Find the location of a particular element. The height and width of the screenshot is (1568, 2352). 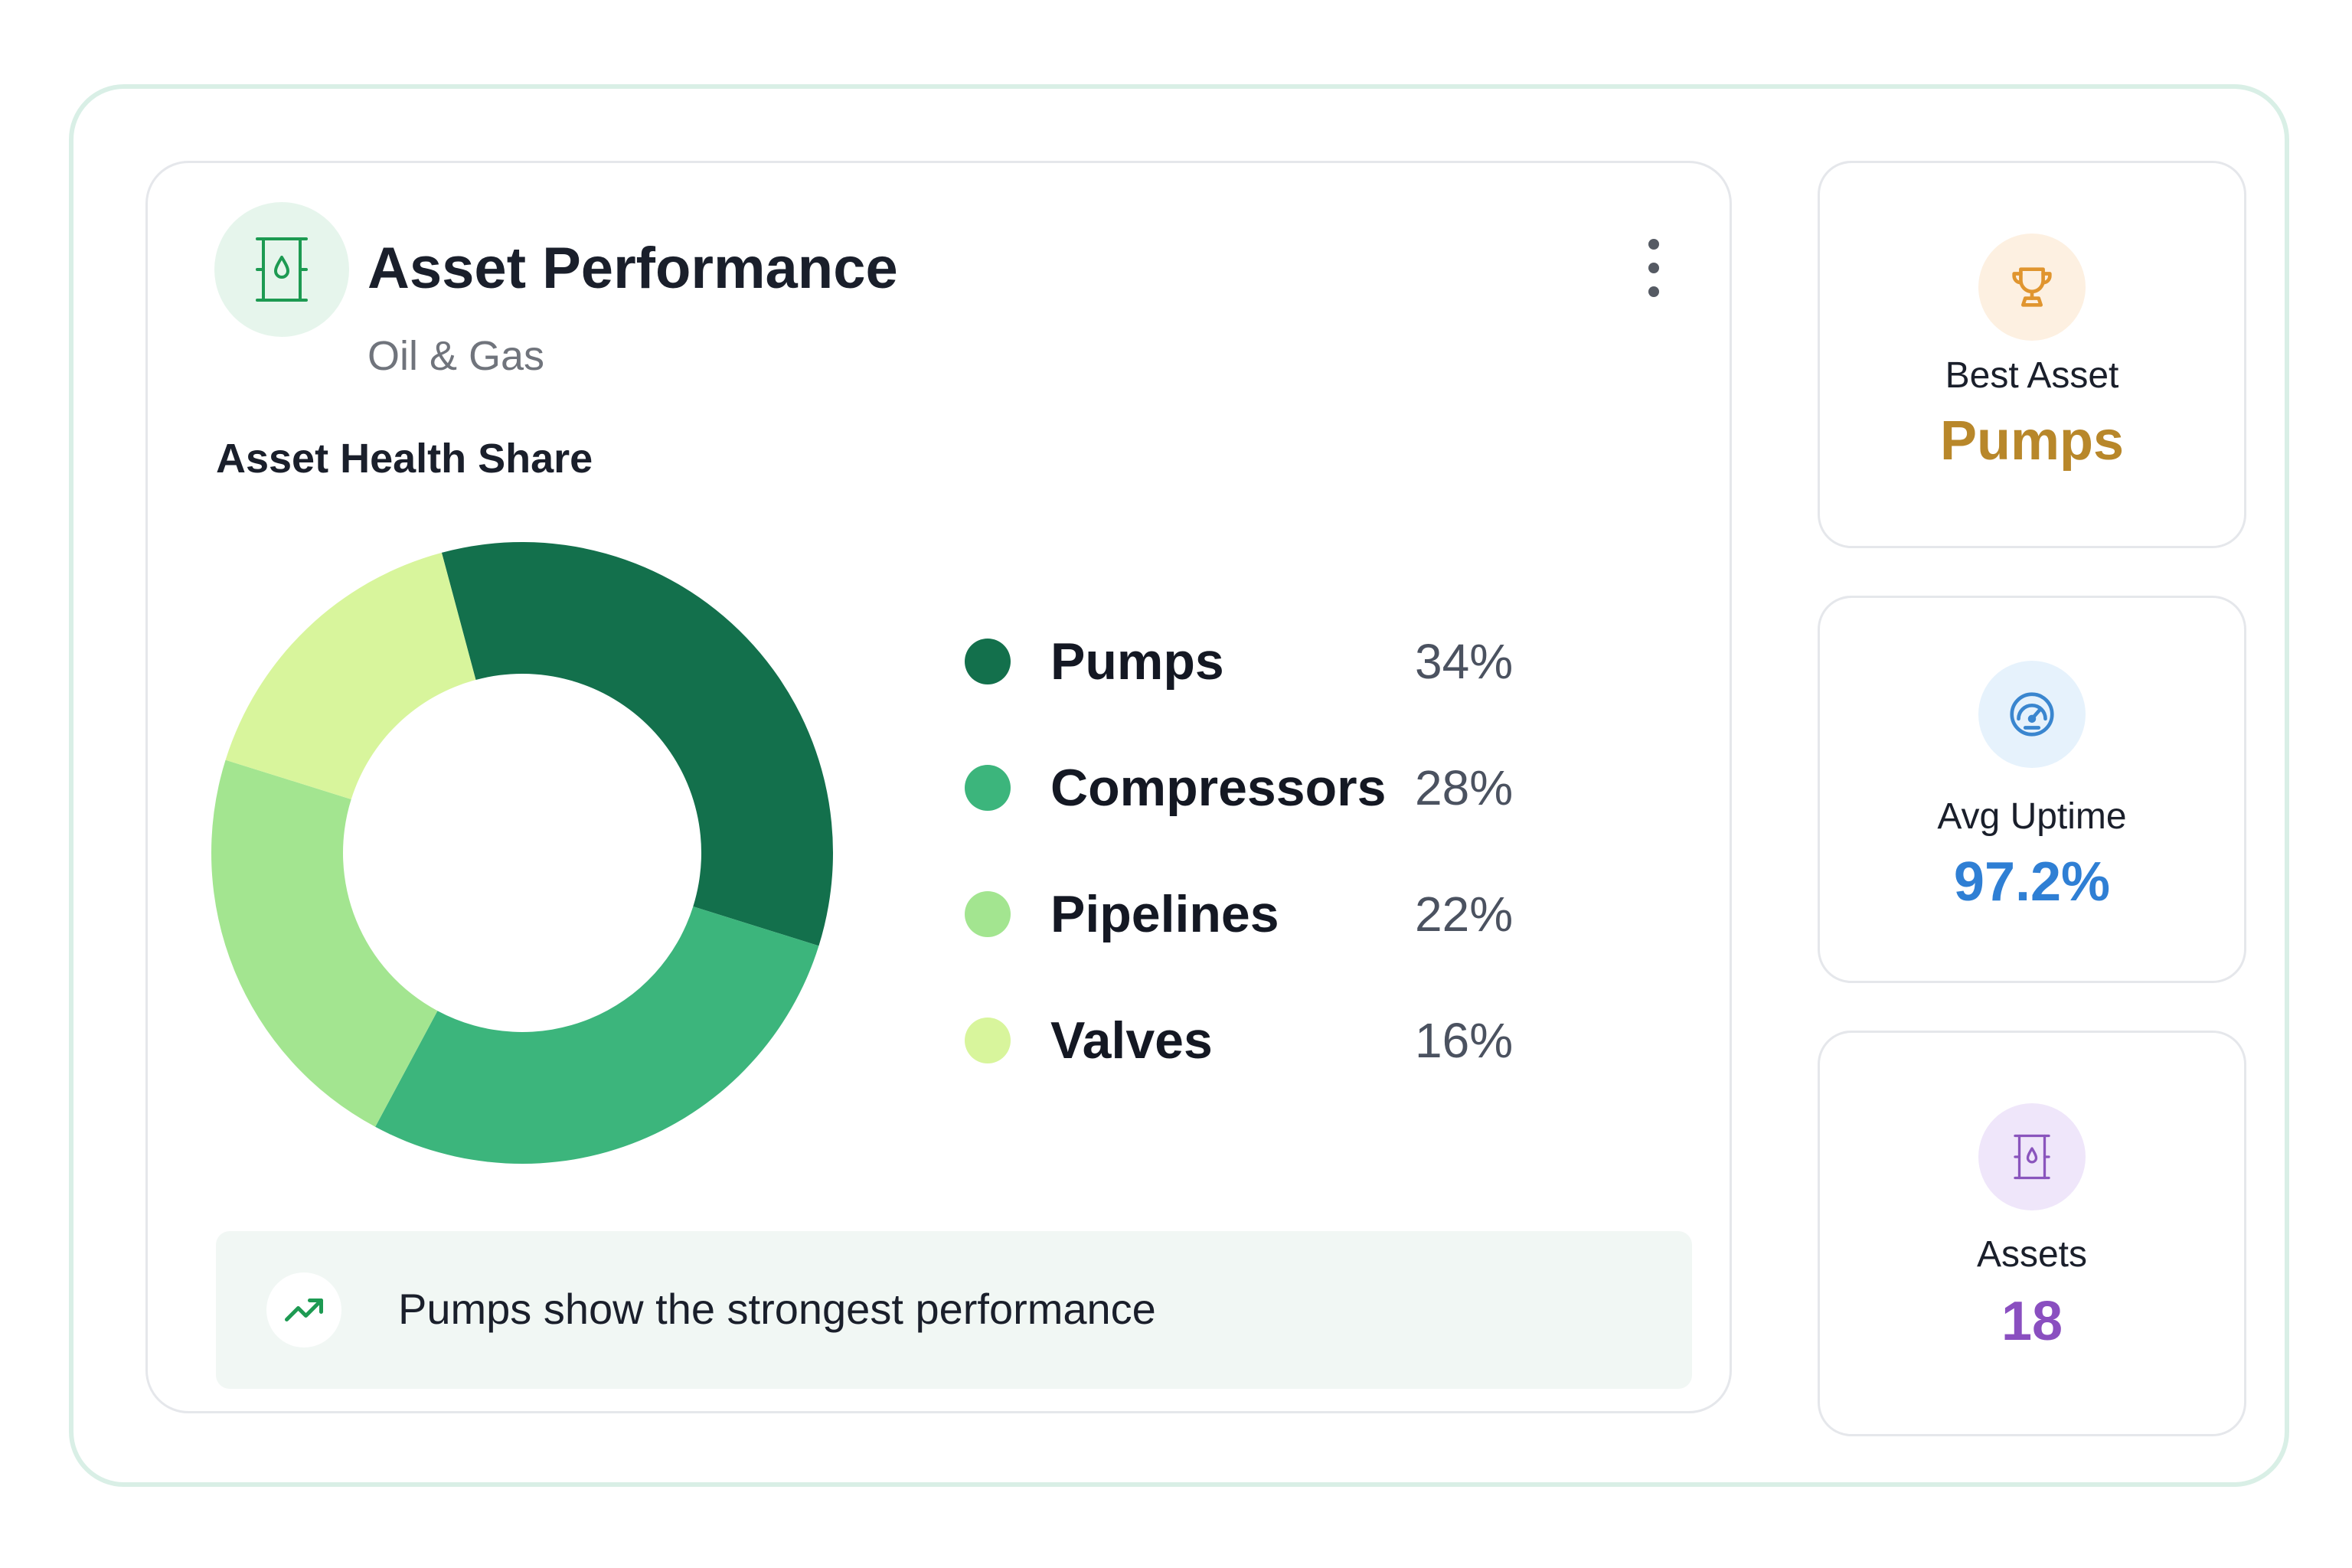

stat-card-assets: Assets 18 is located at coordinates (2032, 1233).